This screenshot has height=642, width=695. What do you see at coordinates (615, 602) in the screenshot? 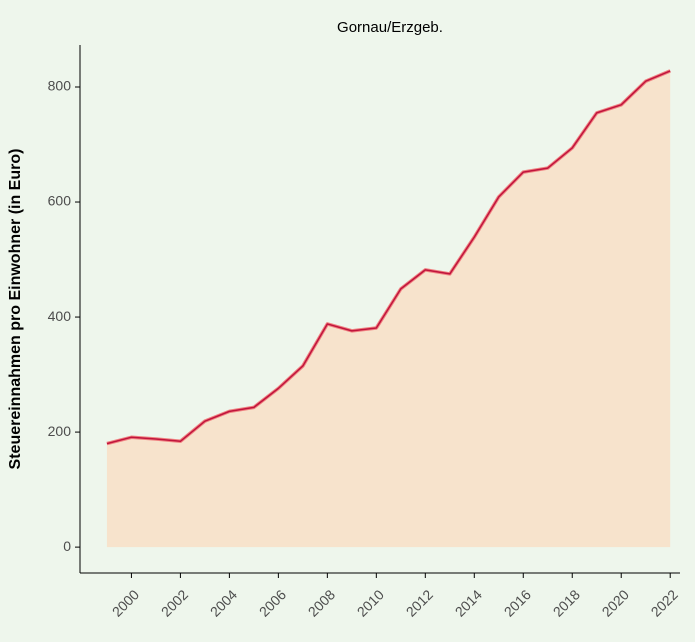
I see `x-tick-label: 2020` at bounding box center [615, 602].